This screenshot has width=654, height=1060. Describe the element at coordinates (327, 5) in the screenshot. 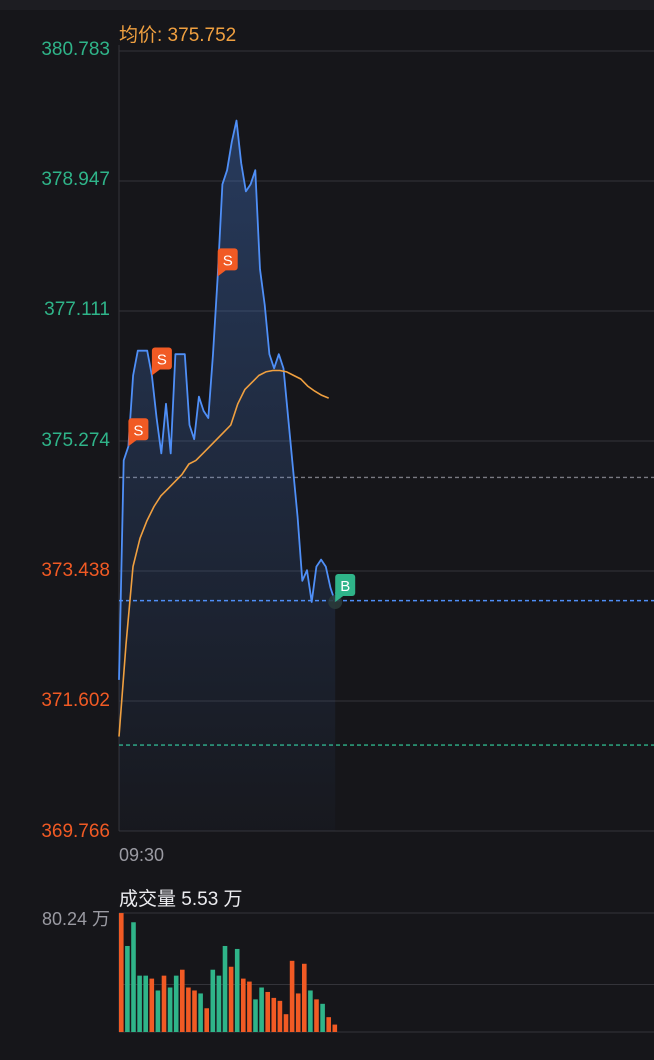

I see `top-bar` at that location.